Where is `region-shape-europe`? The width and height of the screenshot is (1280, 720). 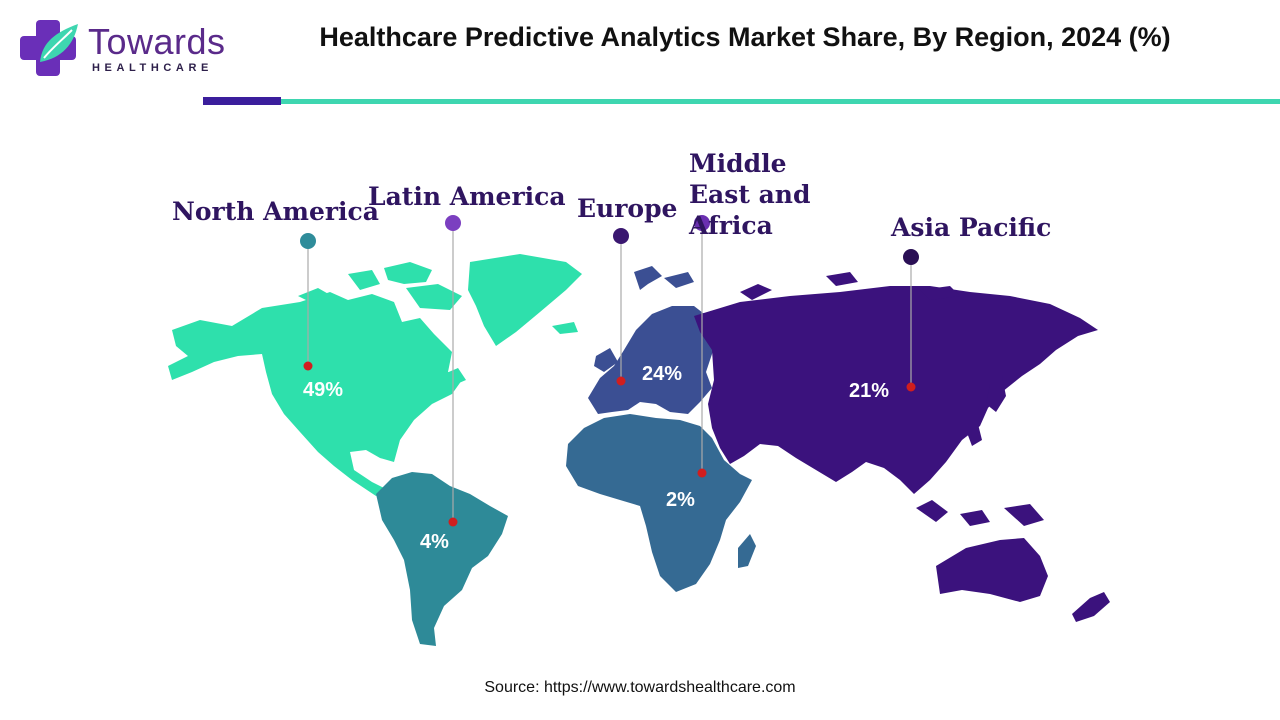 region-shape-europe is located at coordinates (651, 340).